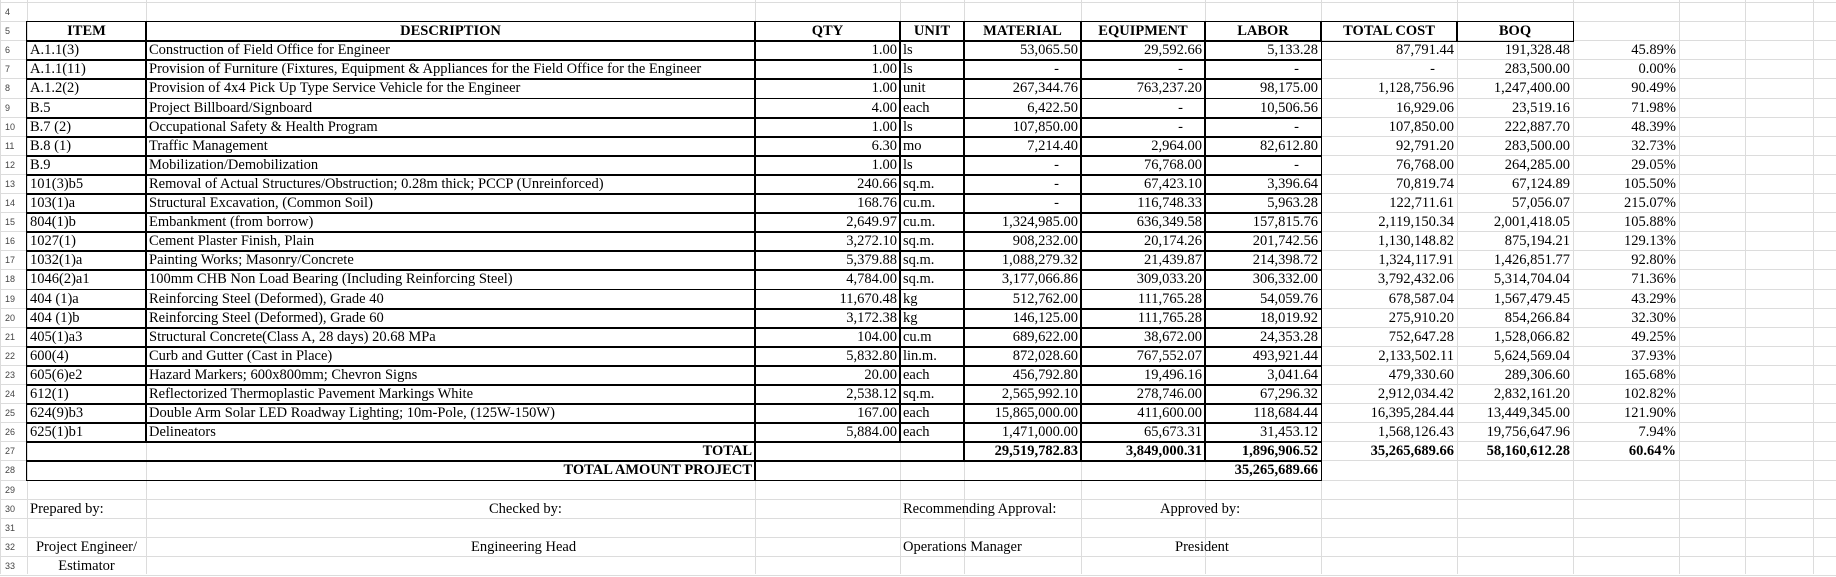 Image resolution: width=1836 pixels, height=577 pixels. What do you see at coordinates (10, 127) in the screenshot?
I see `row-number: 10` at bounding box center [10, 127].